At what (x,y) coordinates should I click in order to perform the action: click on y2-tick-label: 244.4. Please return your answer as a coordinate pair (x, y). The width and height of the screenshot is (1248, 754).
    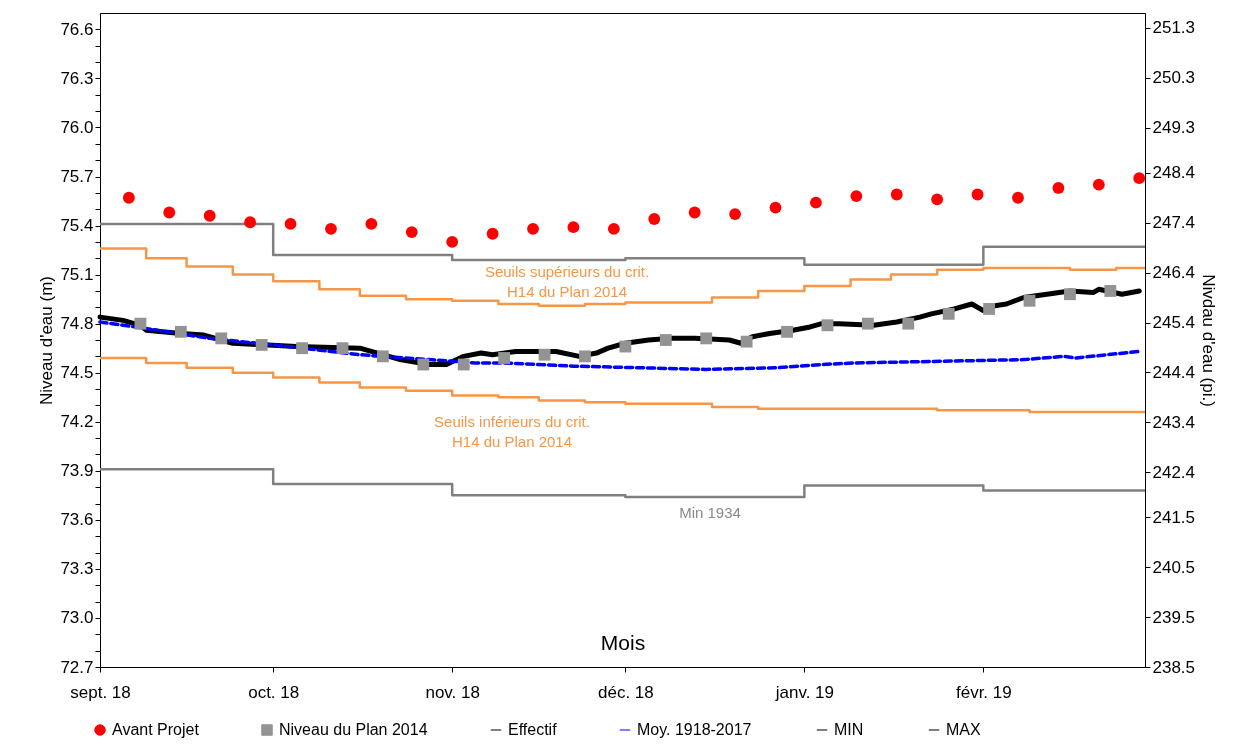
    Looking at the image, I should click on (1174, 372).